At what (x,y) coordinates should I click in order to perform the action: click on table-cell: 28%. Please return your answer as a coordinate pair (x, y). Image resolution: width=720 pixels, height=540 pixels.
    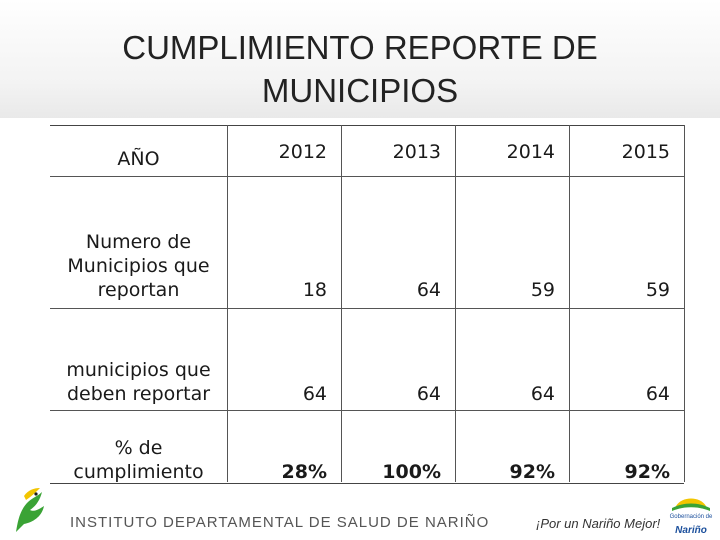
    Looking at the image, I should click on (304, 472).